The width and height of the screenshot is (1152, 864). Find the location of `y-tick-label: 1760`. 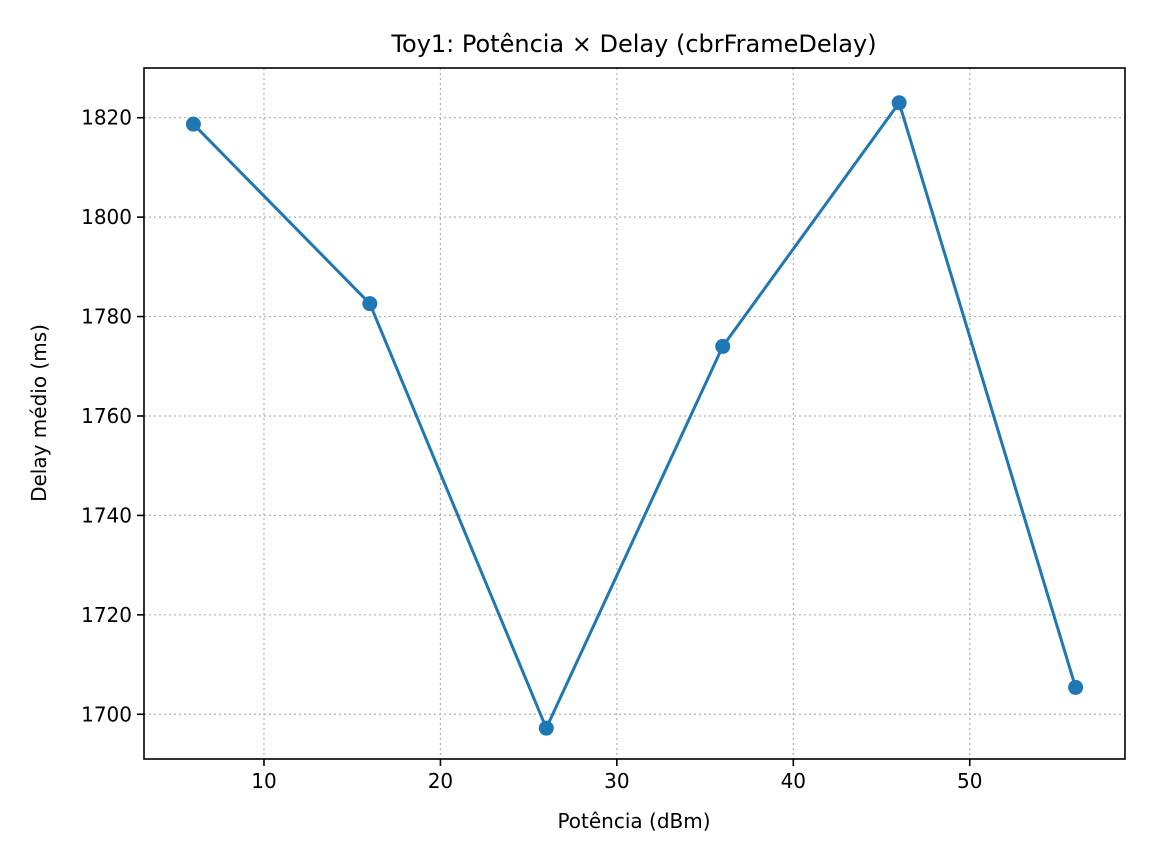

y-tick-label: 1760 is located at coordinates (106, 416).